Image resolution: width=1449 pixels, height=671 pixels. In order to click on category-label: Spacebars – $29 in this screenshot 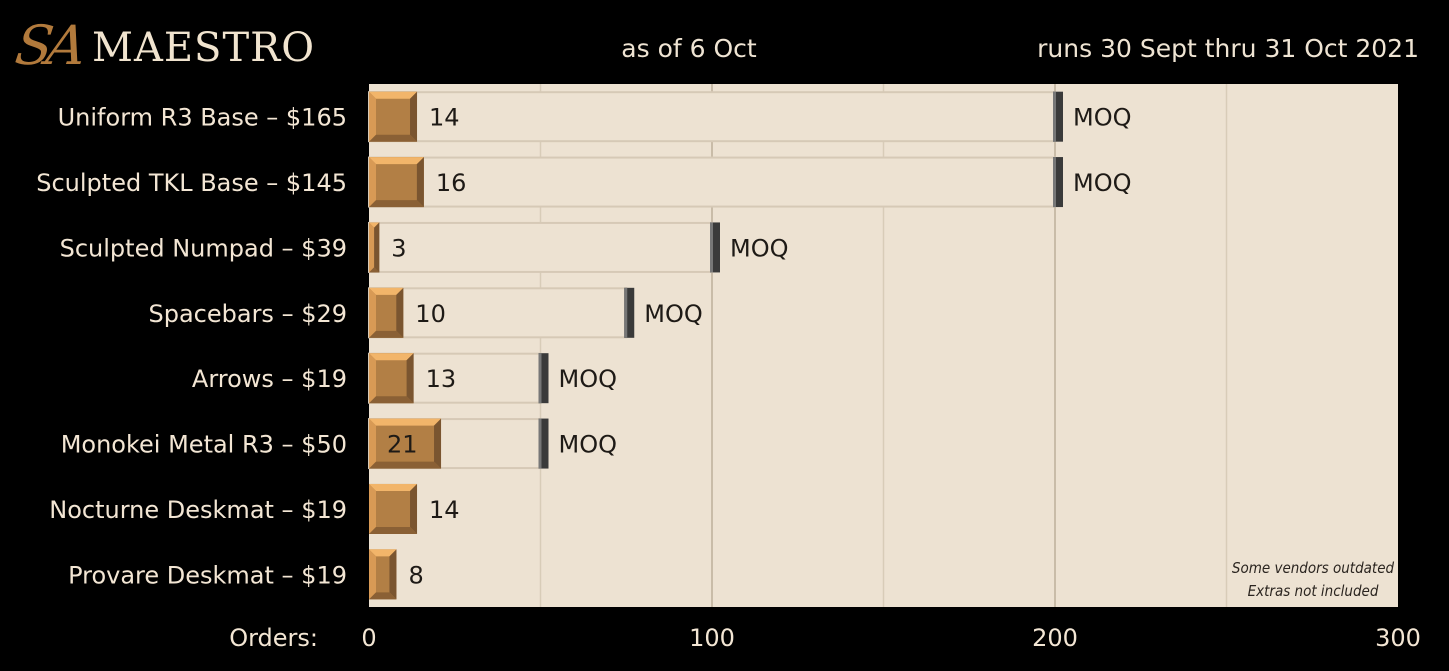, I will do `click(247, 314)`.